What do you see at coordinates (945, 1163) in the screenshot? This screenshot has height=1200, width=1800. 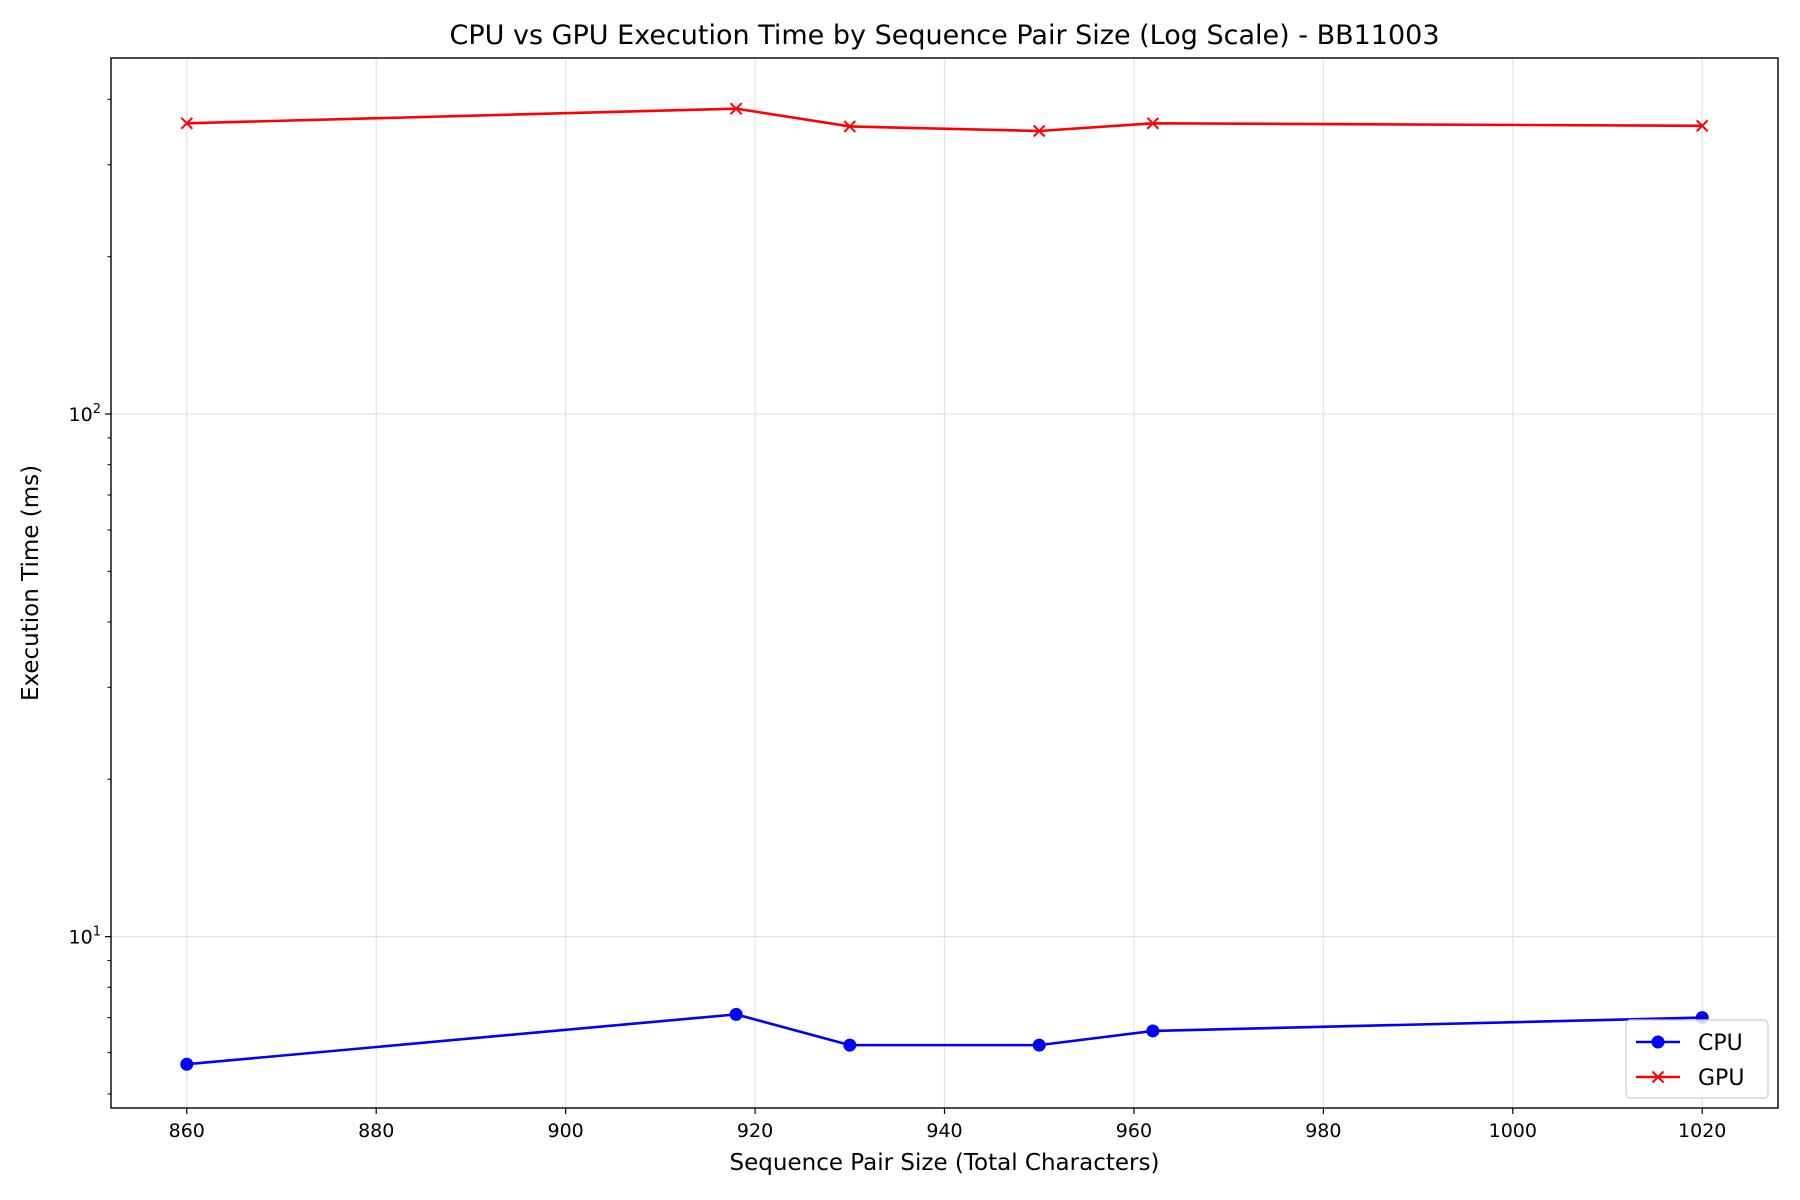 I see `x-axis-label: Sequence Pair Size (Total Characters)` at bounding box center [945, 1163].